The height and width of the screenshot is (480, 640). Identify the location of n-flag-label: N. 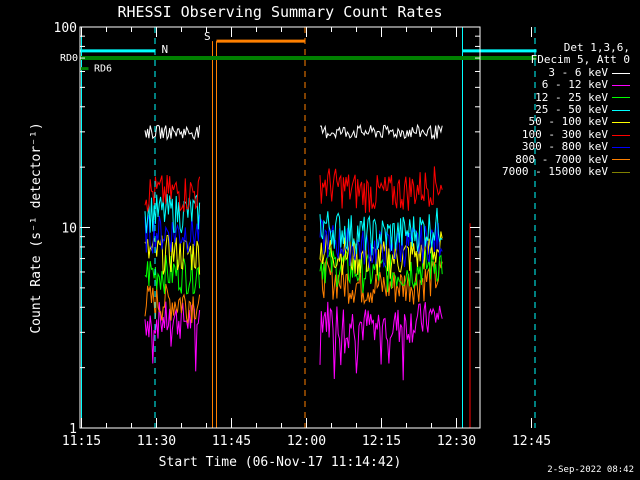
(165, 49).